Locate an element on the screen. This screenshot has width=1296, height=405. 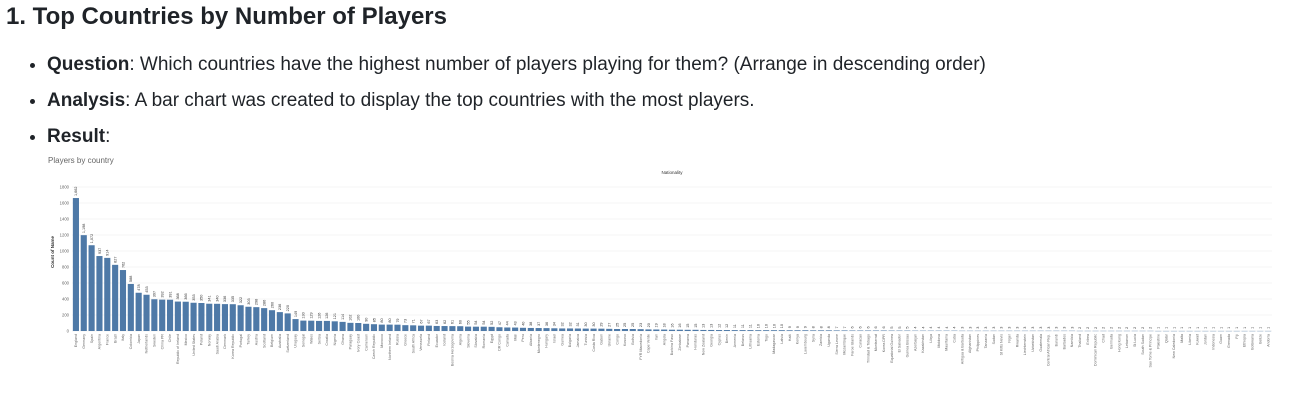
data-label: 32 is located at coordinates (570, 324).